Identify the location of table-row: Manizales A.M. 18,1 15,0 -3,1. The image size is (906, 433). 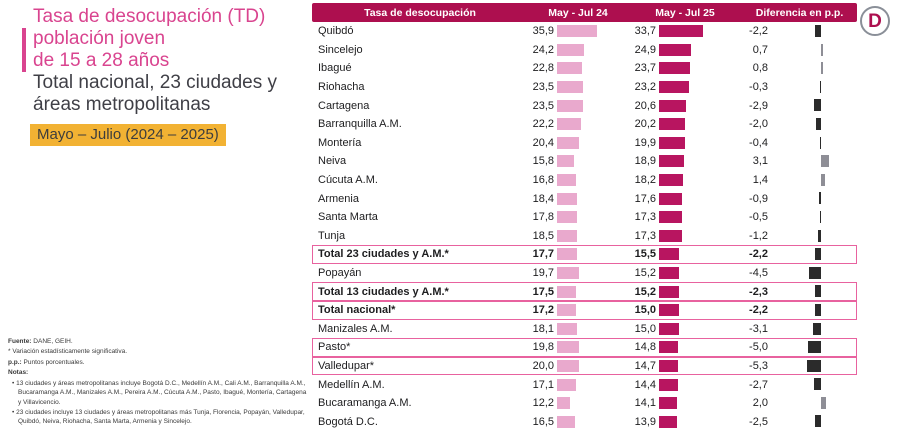
(584, 329).